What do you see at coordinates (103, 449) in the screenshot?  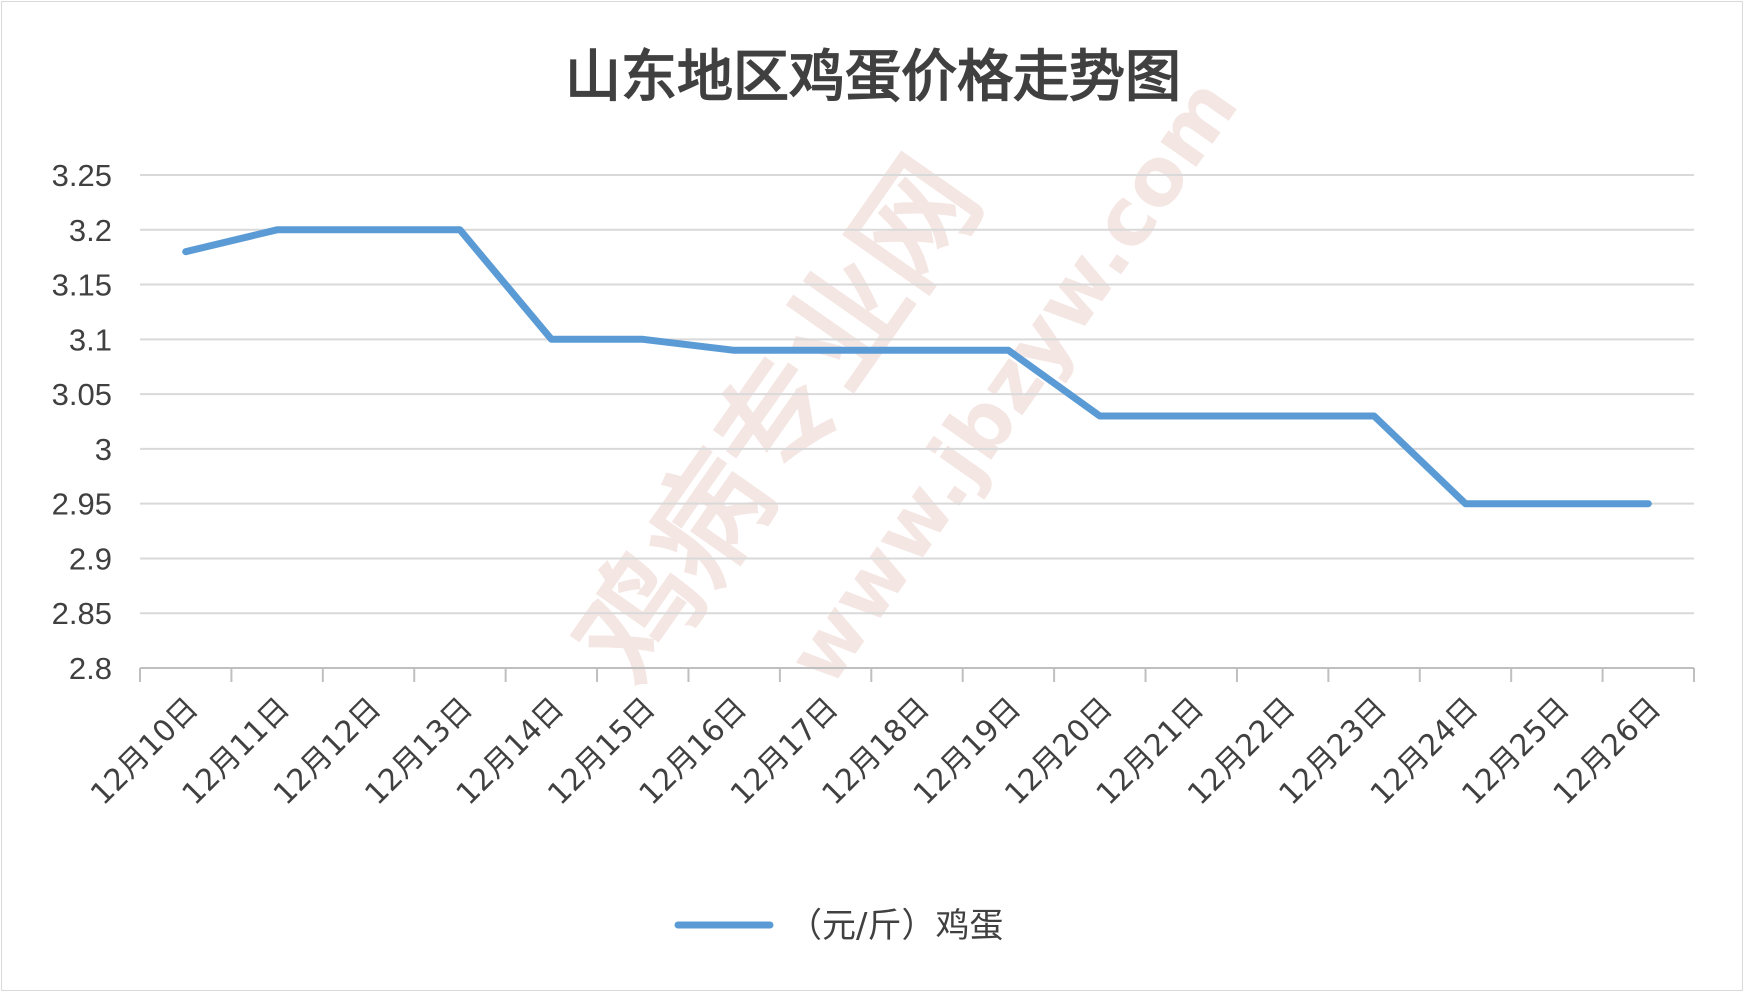 I see `y-tick-label: 3` at bounding box center [103, 449].